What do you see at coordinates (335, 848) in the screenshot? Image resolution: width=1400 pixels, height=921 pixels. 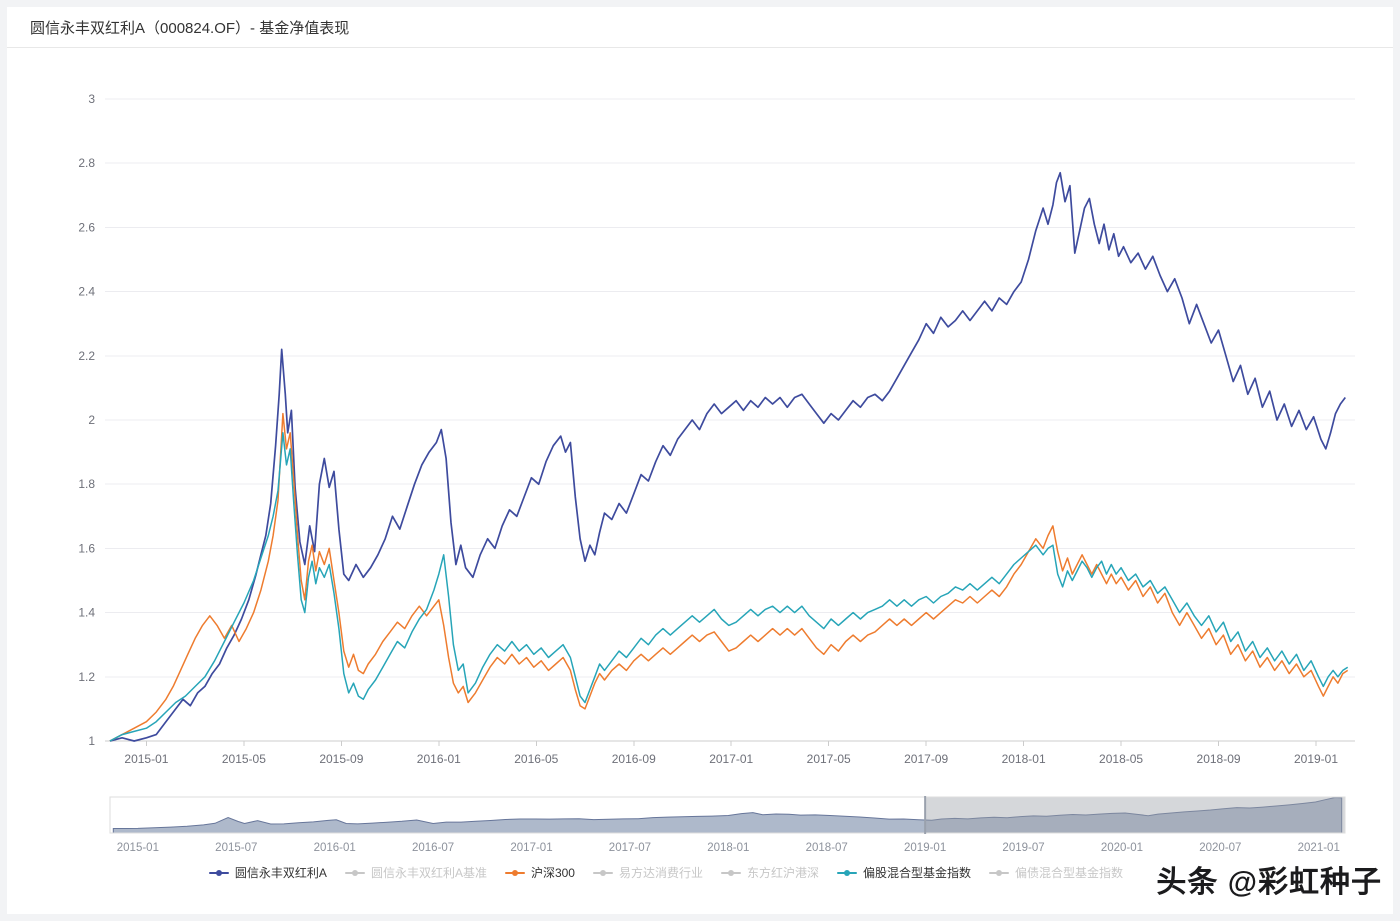 I see `nav-axis-label: 2016-01` at bounding box center [335, 848].